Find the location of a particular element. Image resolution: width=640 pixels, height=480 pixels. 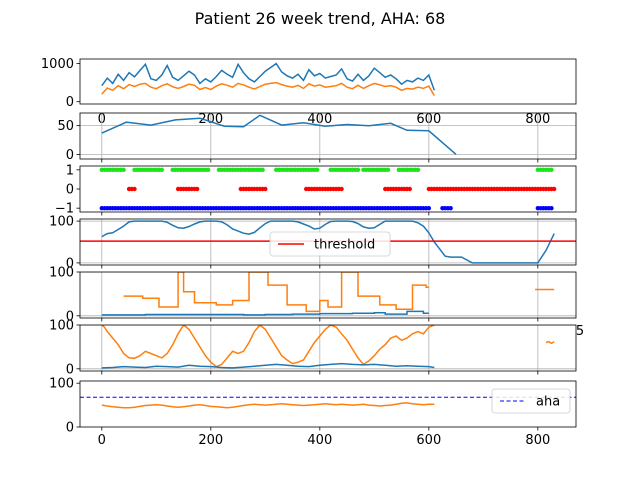

panel-7: 0 100 0 200 400 600 800 aha is located at coordinates (313, 412).